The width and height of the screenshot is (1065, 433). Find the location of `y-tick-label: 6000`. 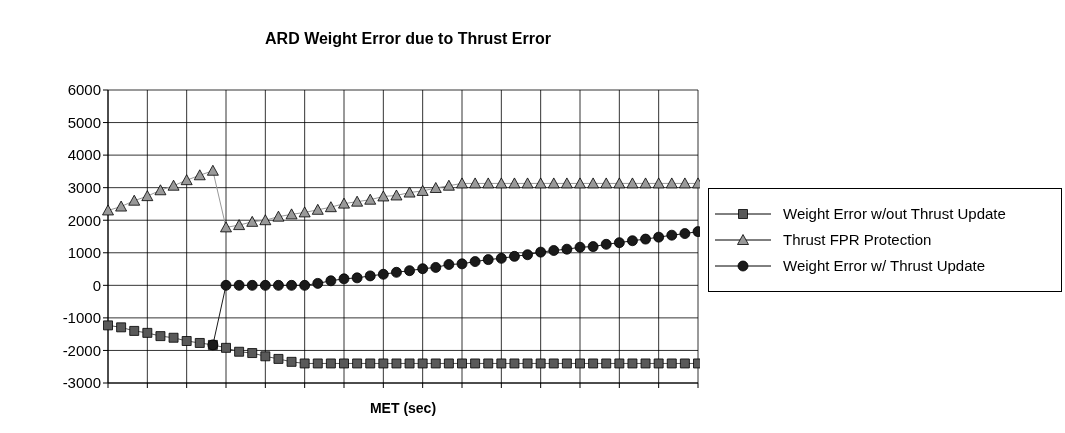

y-tick-label: 6000 is located at coordinates (84, 90).